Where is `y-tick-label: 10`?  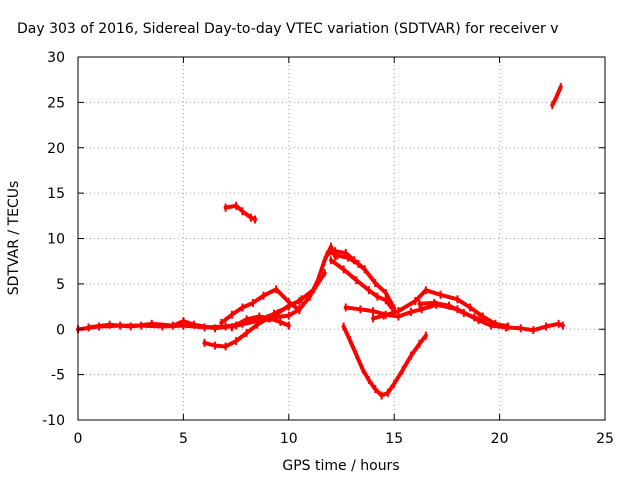 y-tick-label: 10 is located at coordinates (56, 240).